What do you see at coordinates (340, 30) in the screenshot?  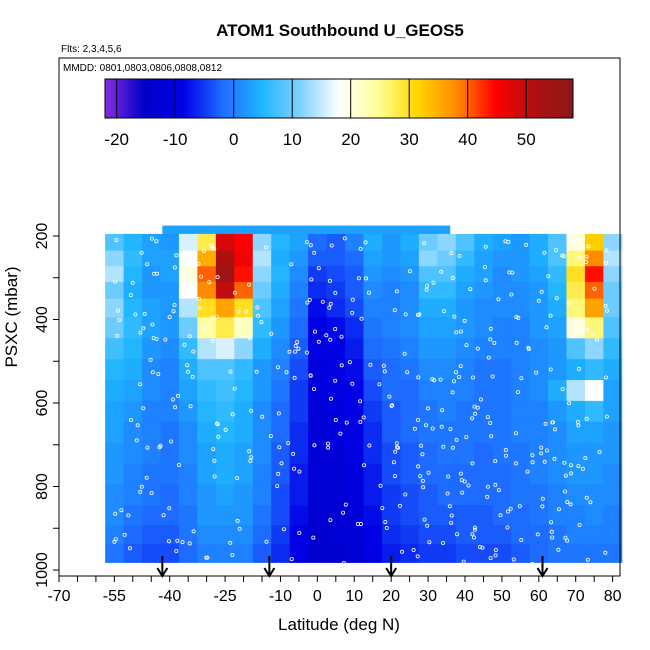 I see `chart-title: ATOM1 Southbound U_GEOS5` at bounding box center [340, 30].